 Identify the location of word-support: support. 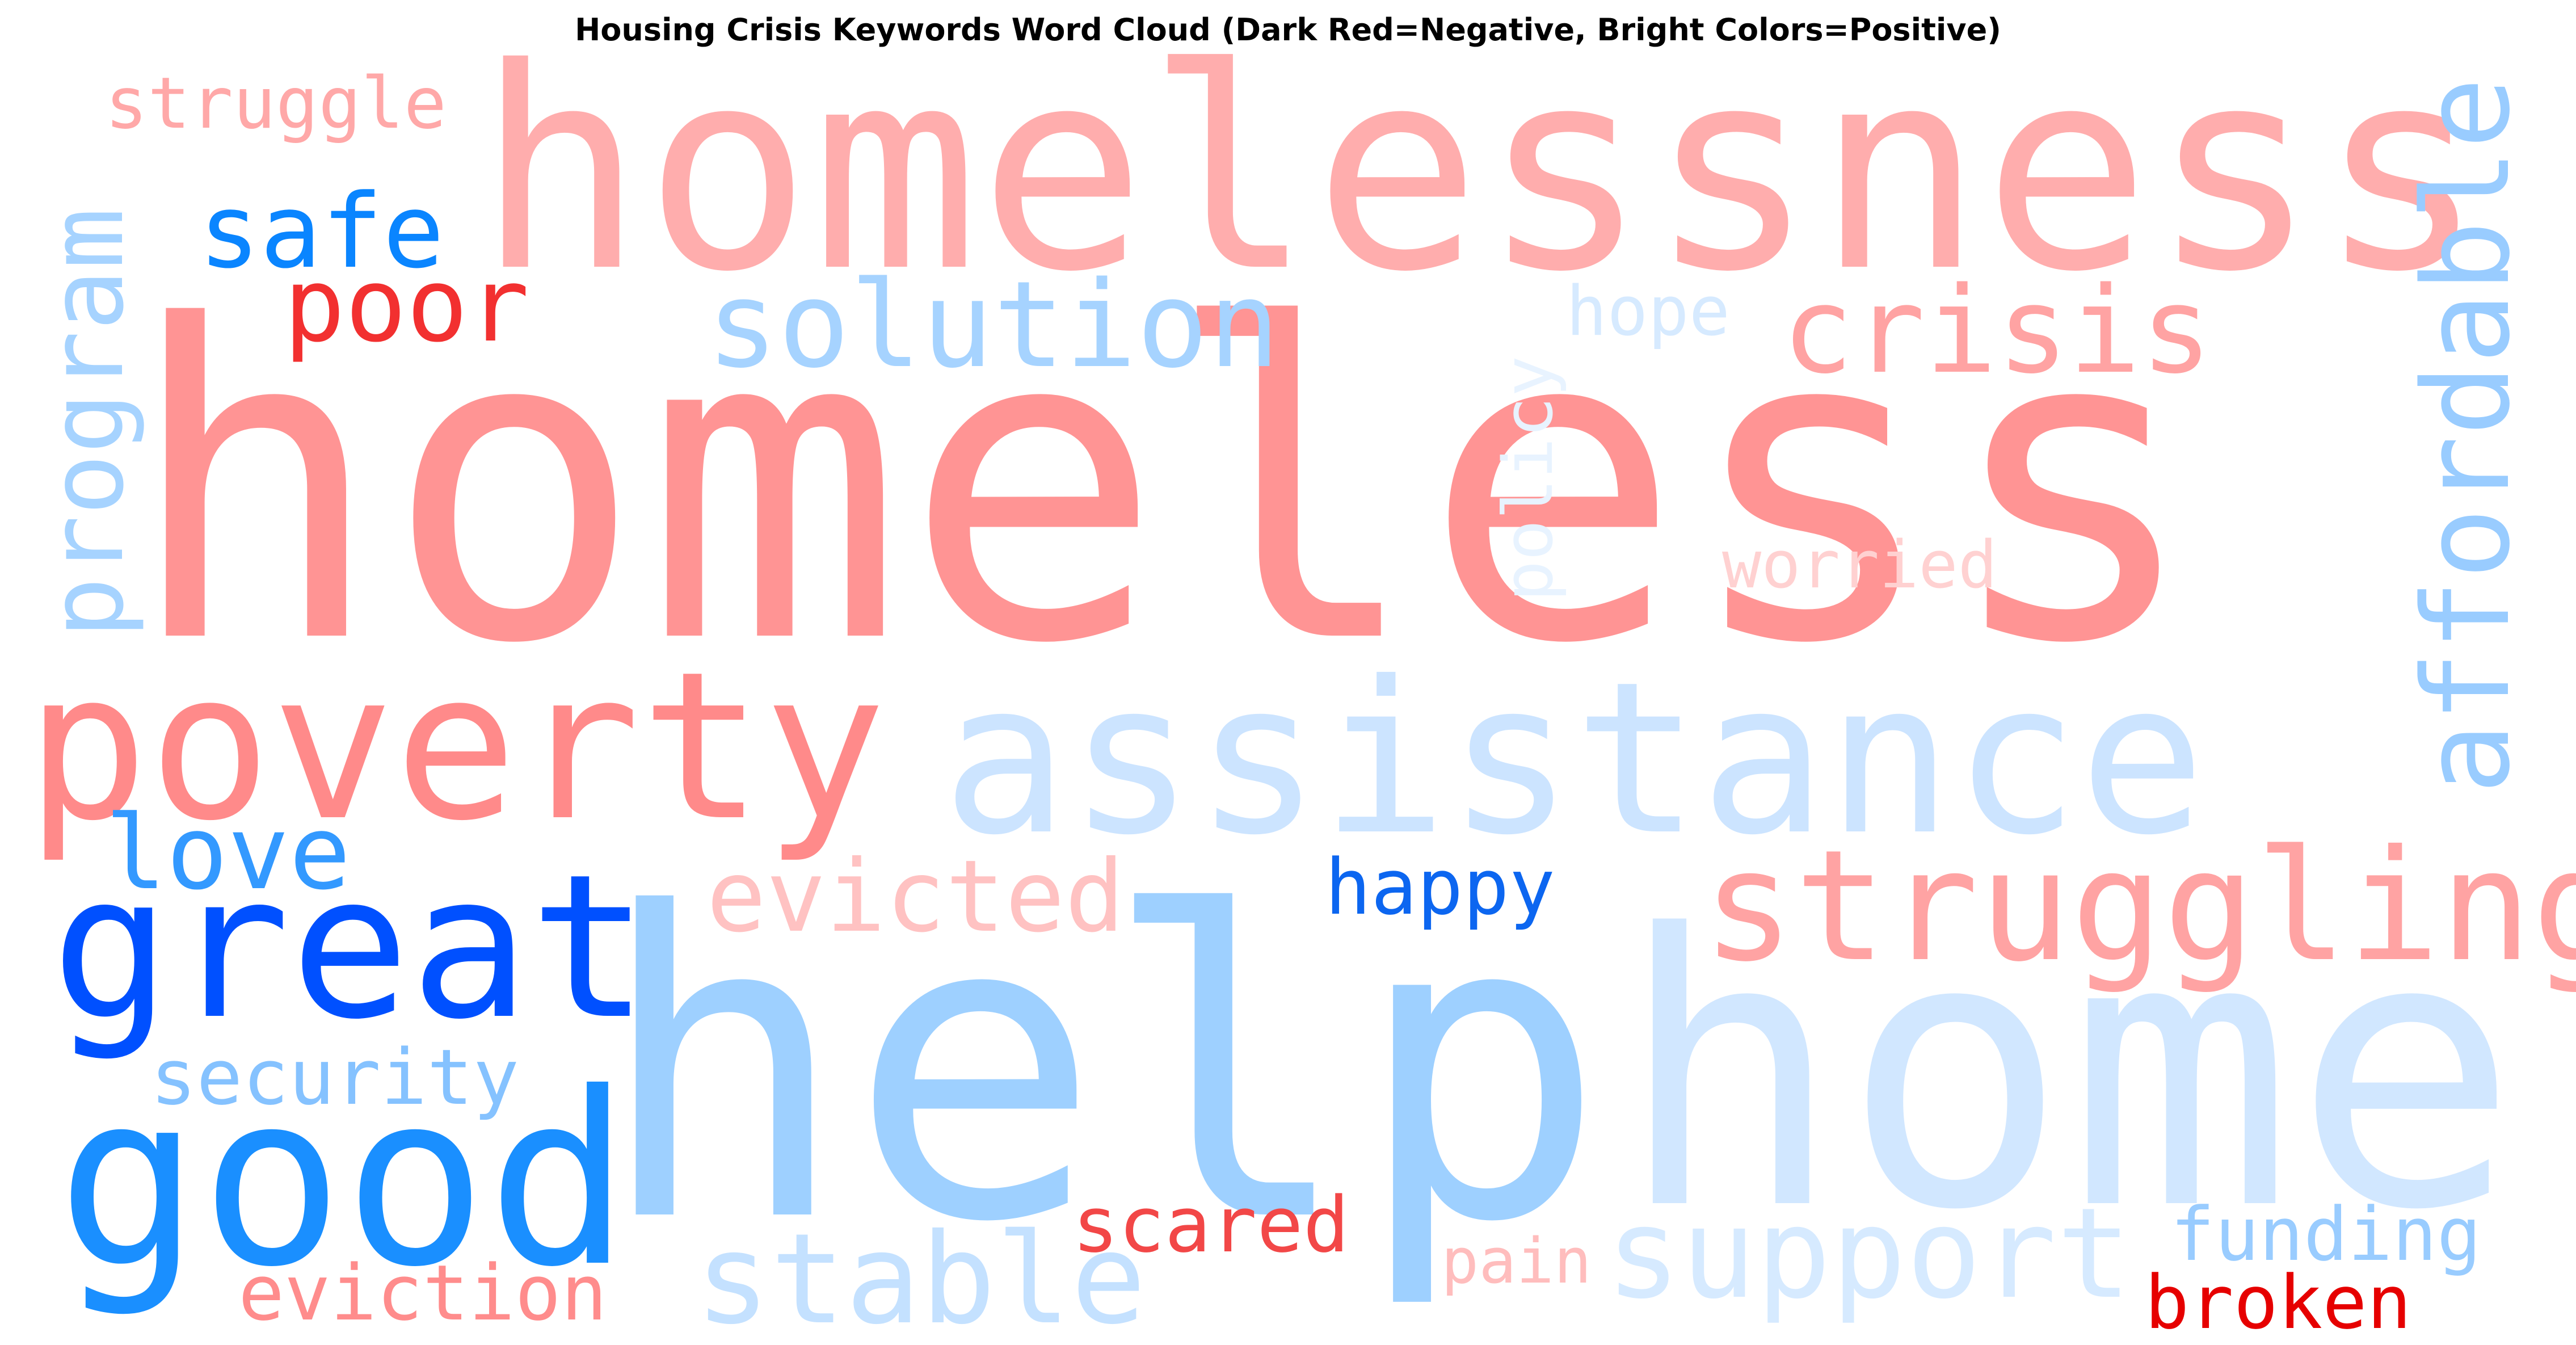
(1869, 1253).